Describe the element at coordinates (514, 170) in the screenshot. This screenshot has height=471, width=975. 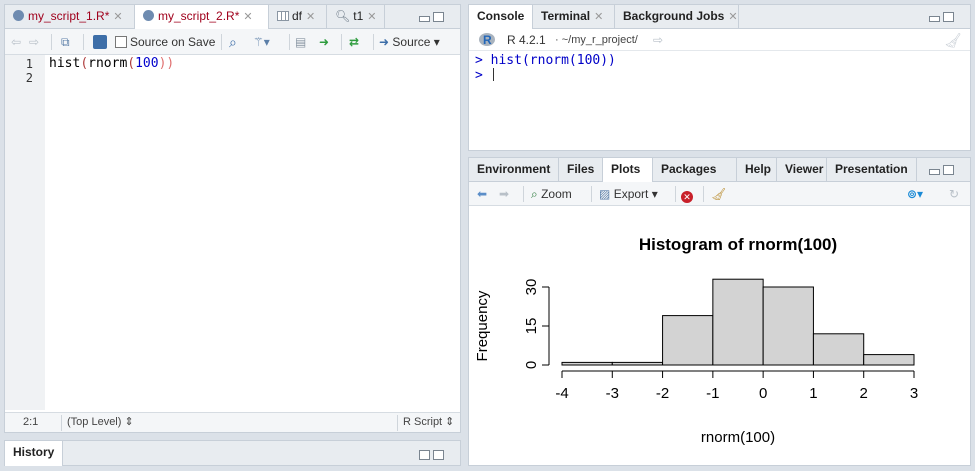
I see `tab-environment: Environment` at that location.